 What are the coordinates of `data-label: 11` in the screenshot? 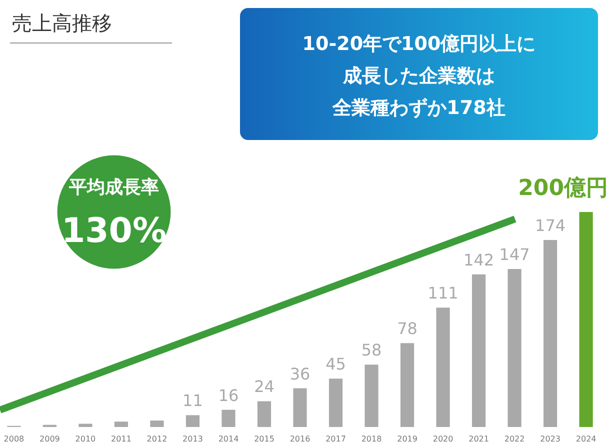 It's located at (192, 400).